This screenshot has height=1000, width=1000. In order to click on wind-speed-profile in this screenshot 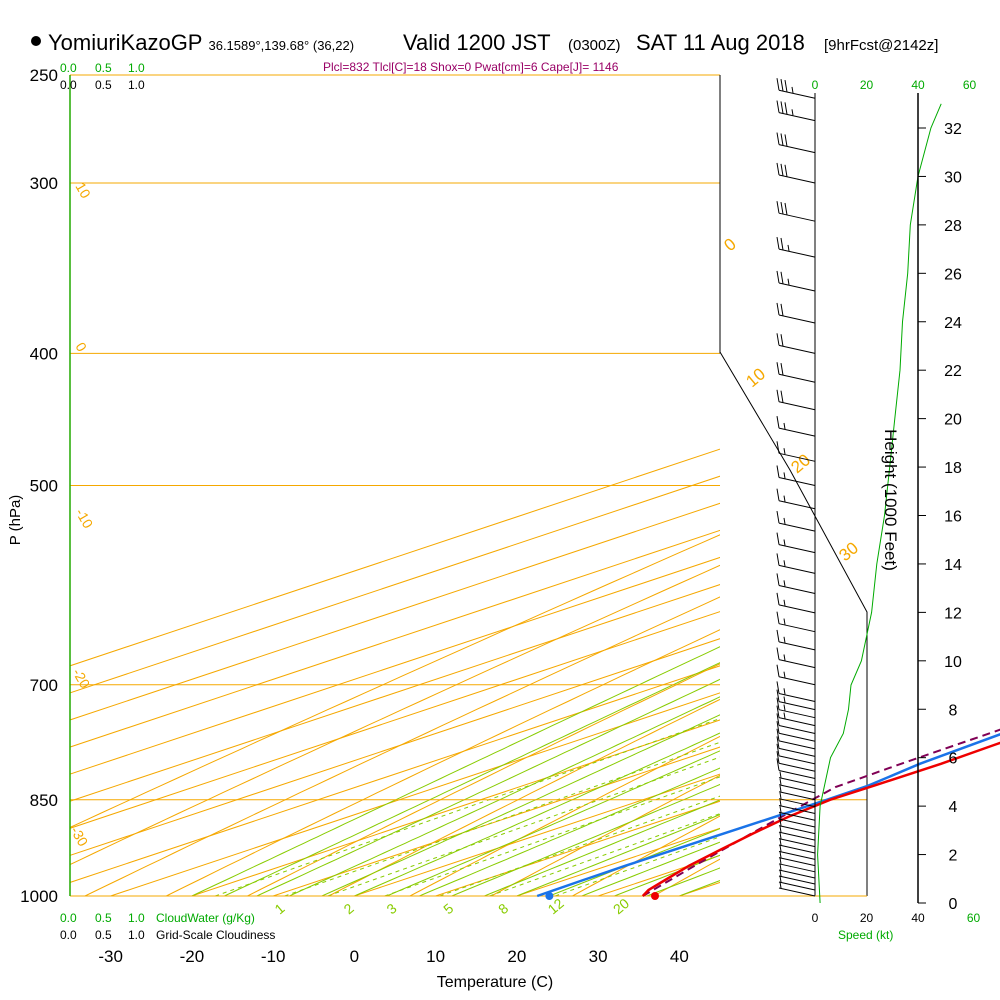, I will do `click(879, 503)`.